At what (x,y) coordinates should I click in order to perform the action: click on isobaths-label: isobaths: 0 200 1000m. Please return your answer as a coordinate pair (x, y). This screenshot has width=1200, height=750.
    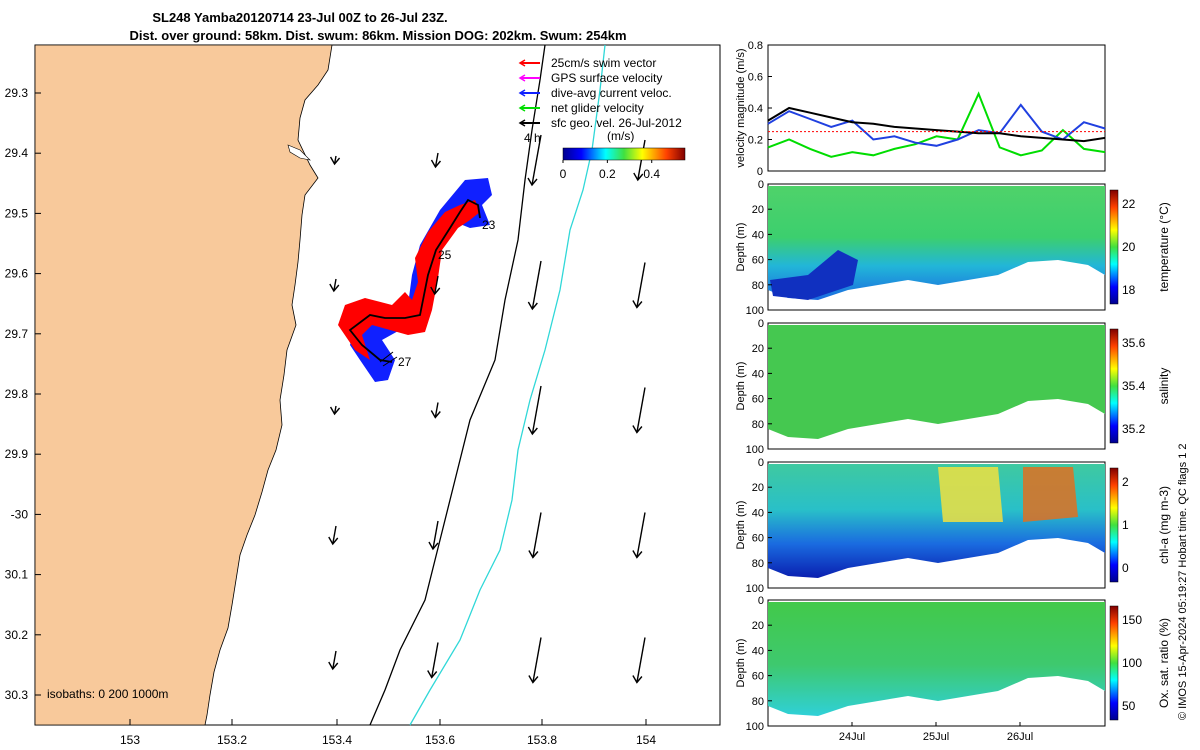
    Looking at the image, I should click on (107, 694).